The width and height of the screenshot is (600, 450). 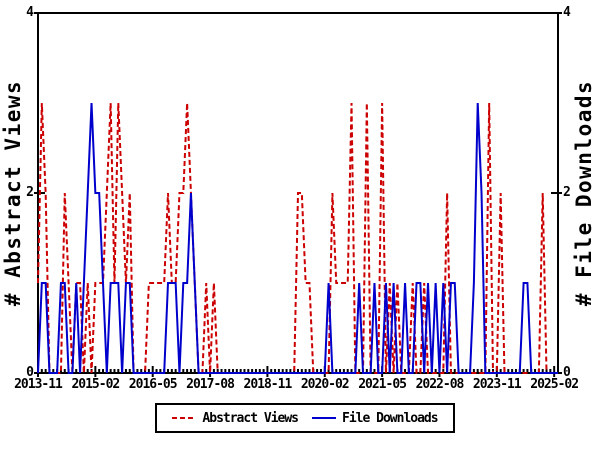 I want to click on x-tick-label: 2017-08, so click(x=210, y=384).